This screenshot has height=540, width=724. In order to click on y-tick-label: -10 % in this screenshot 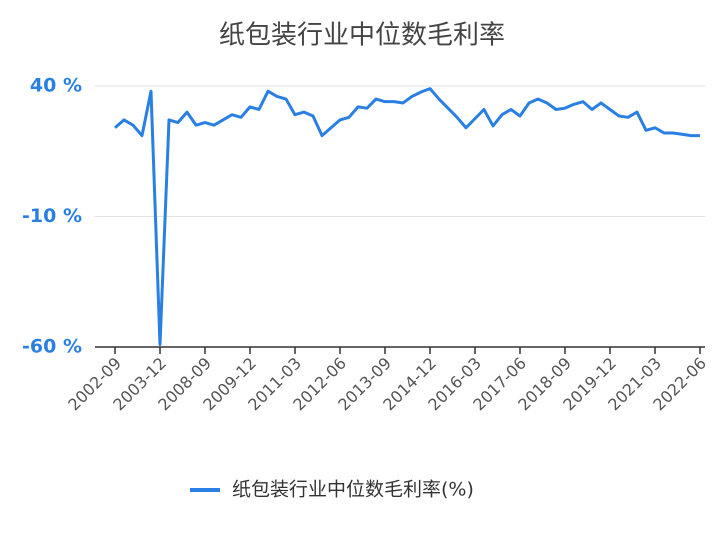, I will do `click(52, 216)`.